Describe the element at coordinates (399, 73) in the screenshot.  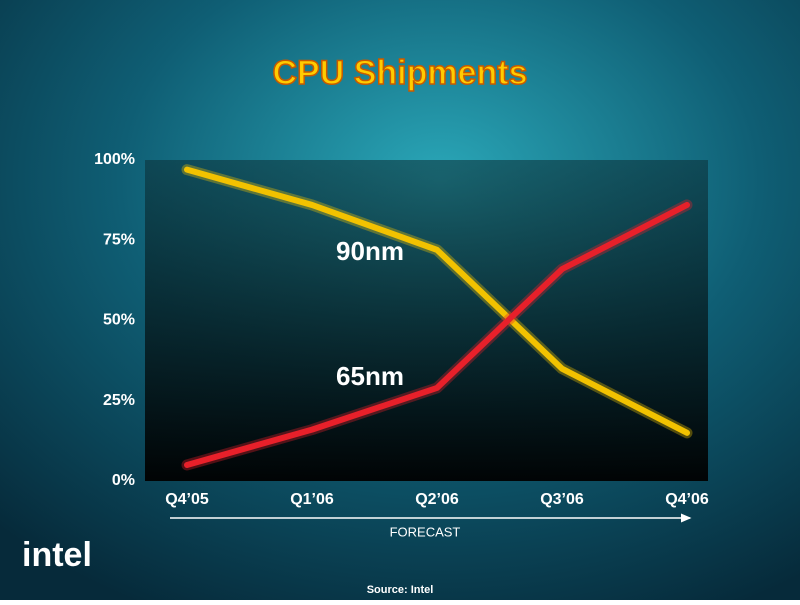
I see `chart-title: CPU Shipments` at that location.